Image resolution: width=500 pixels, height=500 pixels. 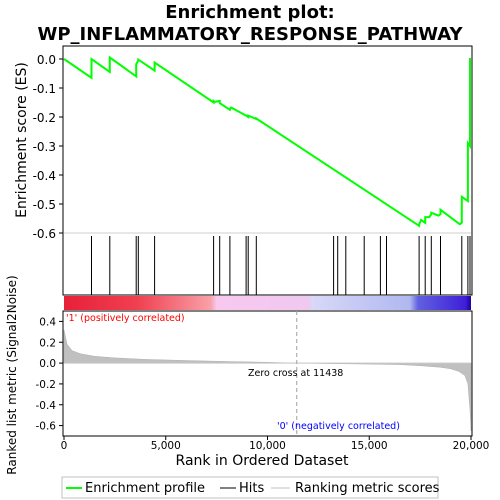 What do you see at coordinates (251, 34) in the screenshot?
I see `chart-title-line2: WP_INFLAMMATORY_RESPONSE_PATHWAY` at bounding box center [251, 34].